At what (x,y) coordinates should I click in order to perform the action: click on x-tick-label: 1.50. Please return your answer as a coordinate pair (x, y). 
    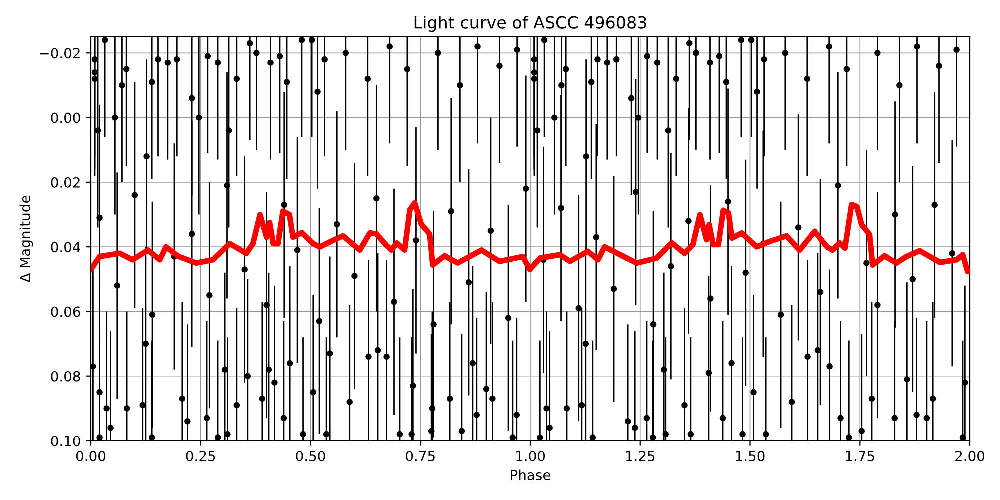
    Looking at the image, I should click on (750, 456).